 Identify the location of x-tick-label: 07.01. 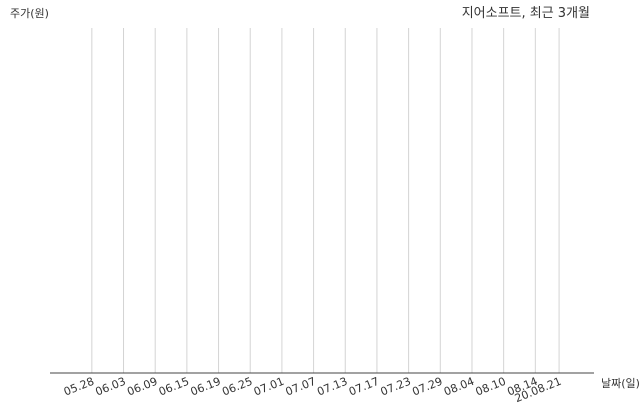
(269, 387).